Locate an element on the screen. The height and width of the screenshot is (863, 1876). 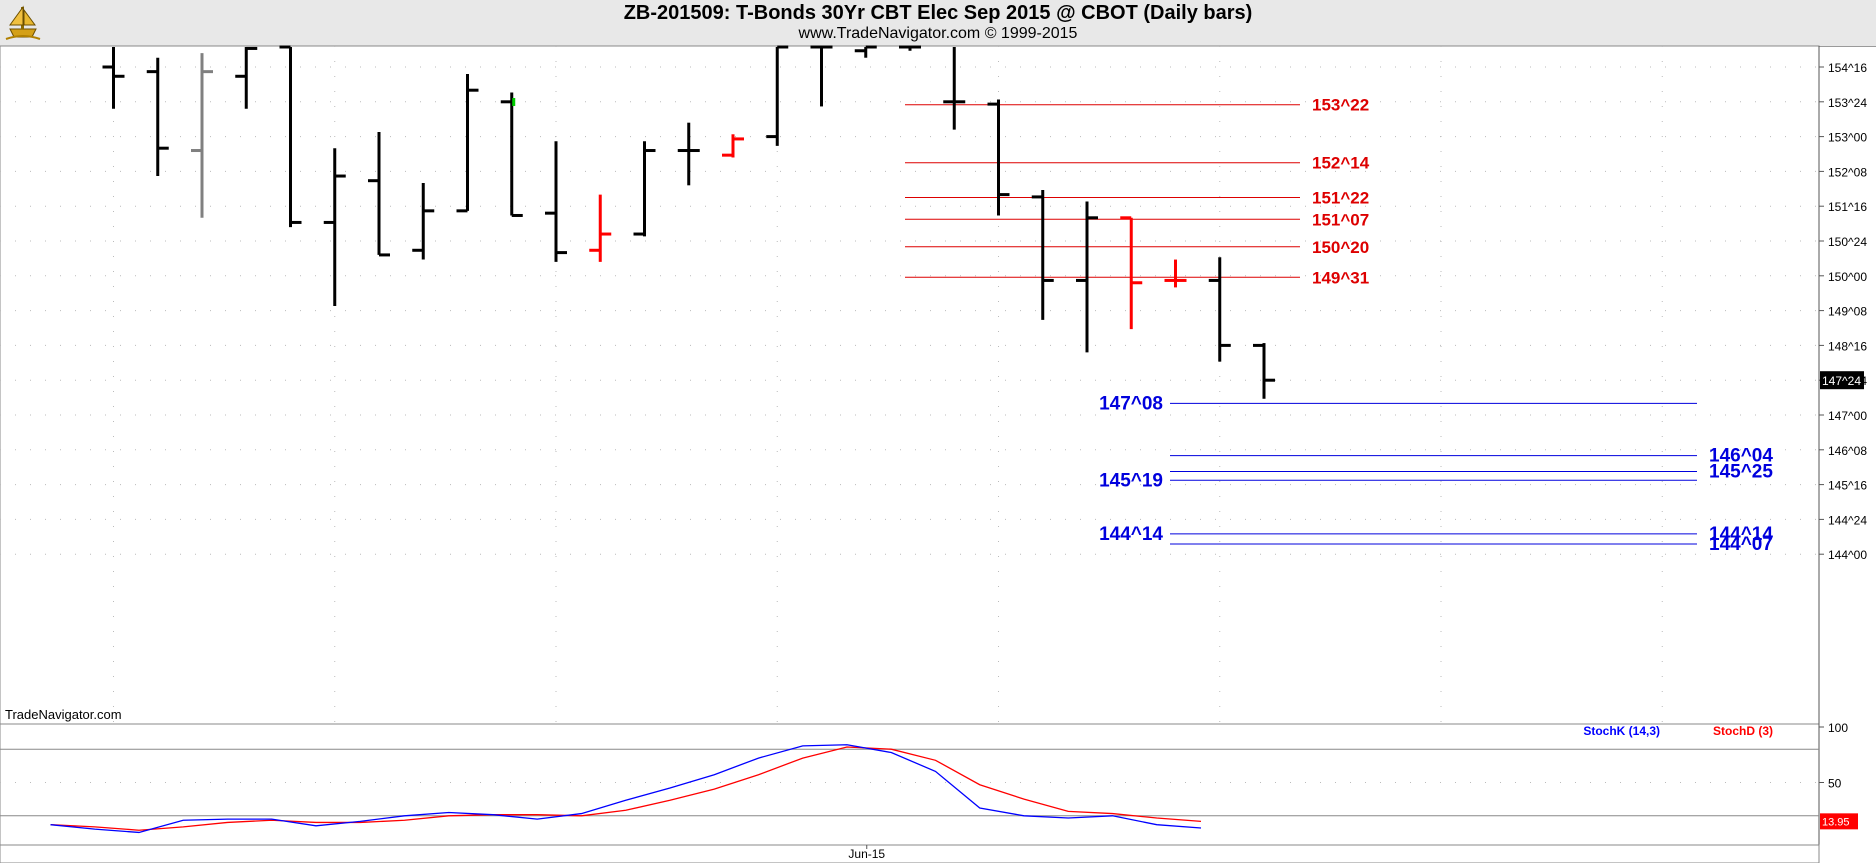
support-label: 144^07 is located at coordinates (1741, 544).